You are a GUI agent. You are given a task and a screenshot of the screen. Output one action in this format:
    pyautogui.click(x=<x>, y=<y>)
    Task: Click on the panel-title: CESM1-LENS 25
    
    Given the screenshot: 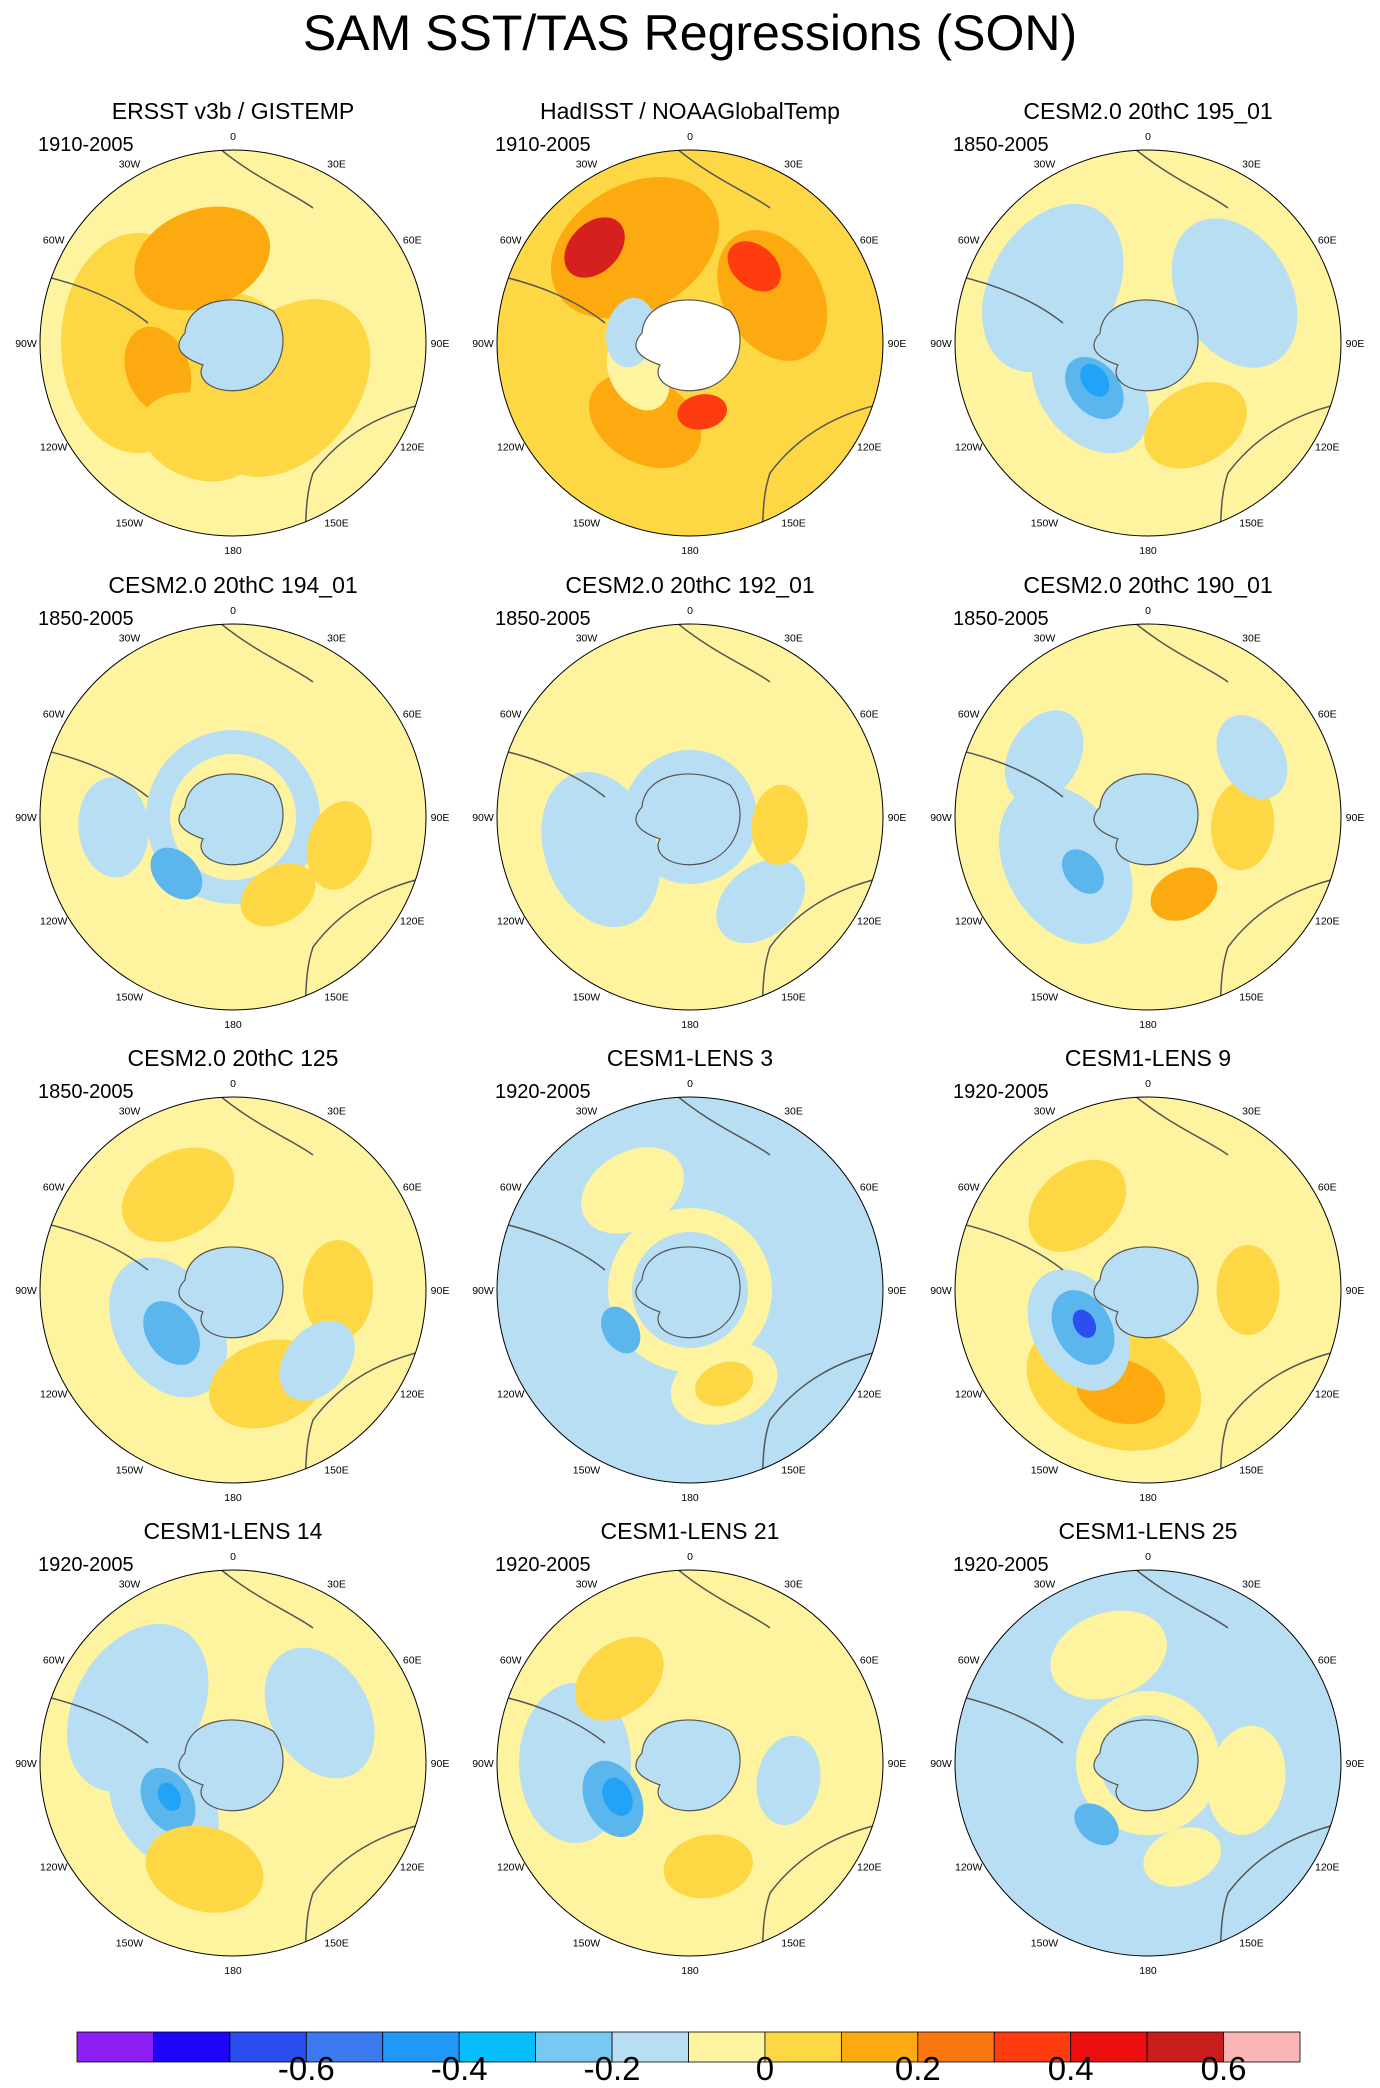 What is the action you would take?
    pyautogui.click(x=1148, y=1531)
    